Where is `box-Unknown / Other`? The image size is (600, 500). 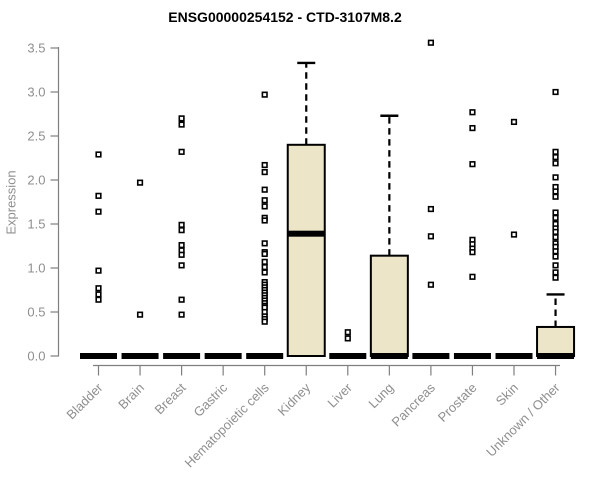 box-Unknown / Other is located at coordinates (556, 341).